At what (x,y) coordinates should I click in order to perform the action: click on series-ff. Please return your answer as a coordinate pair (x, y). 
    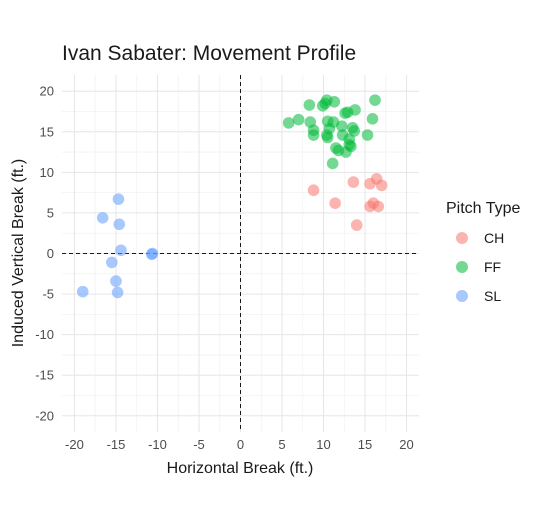
    Looking at the image, I should click on (331, 132).